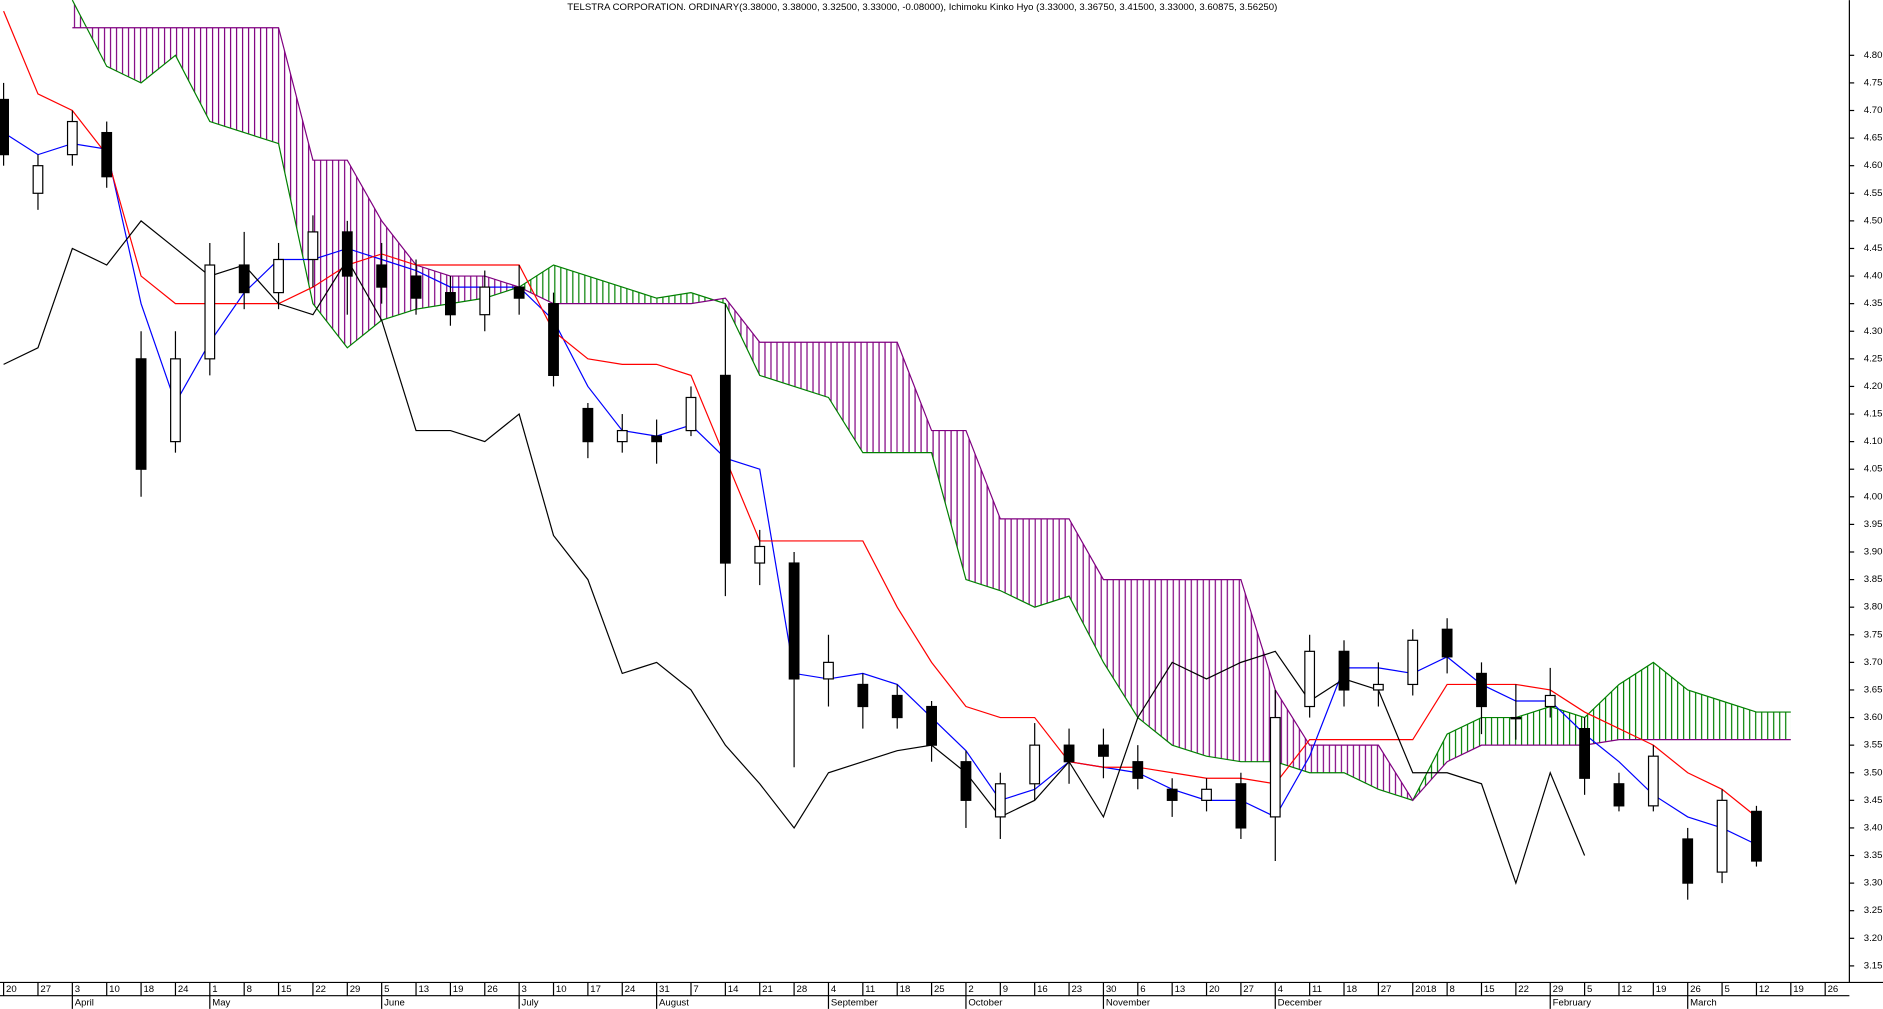  What do you see at coordinates (1873, 634) in the screenshot?
I see `y-tick-label: 3.75` at bounding box center [1873, 634].